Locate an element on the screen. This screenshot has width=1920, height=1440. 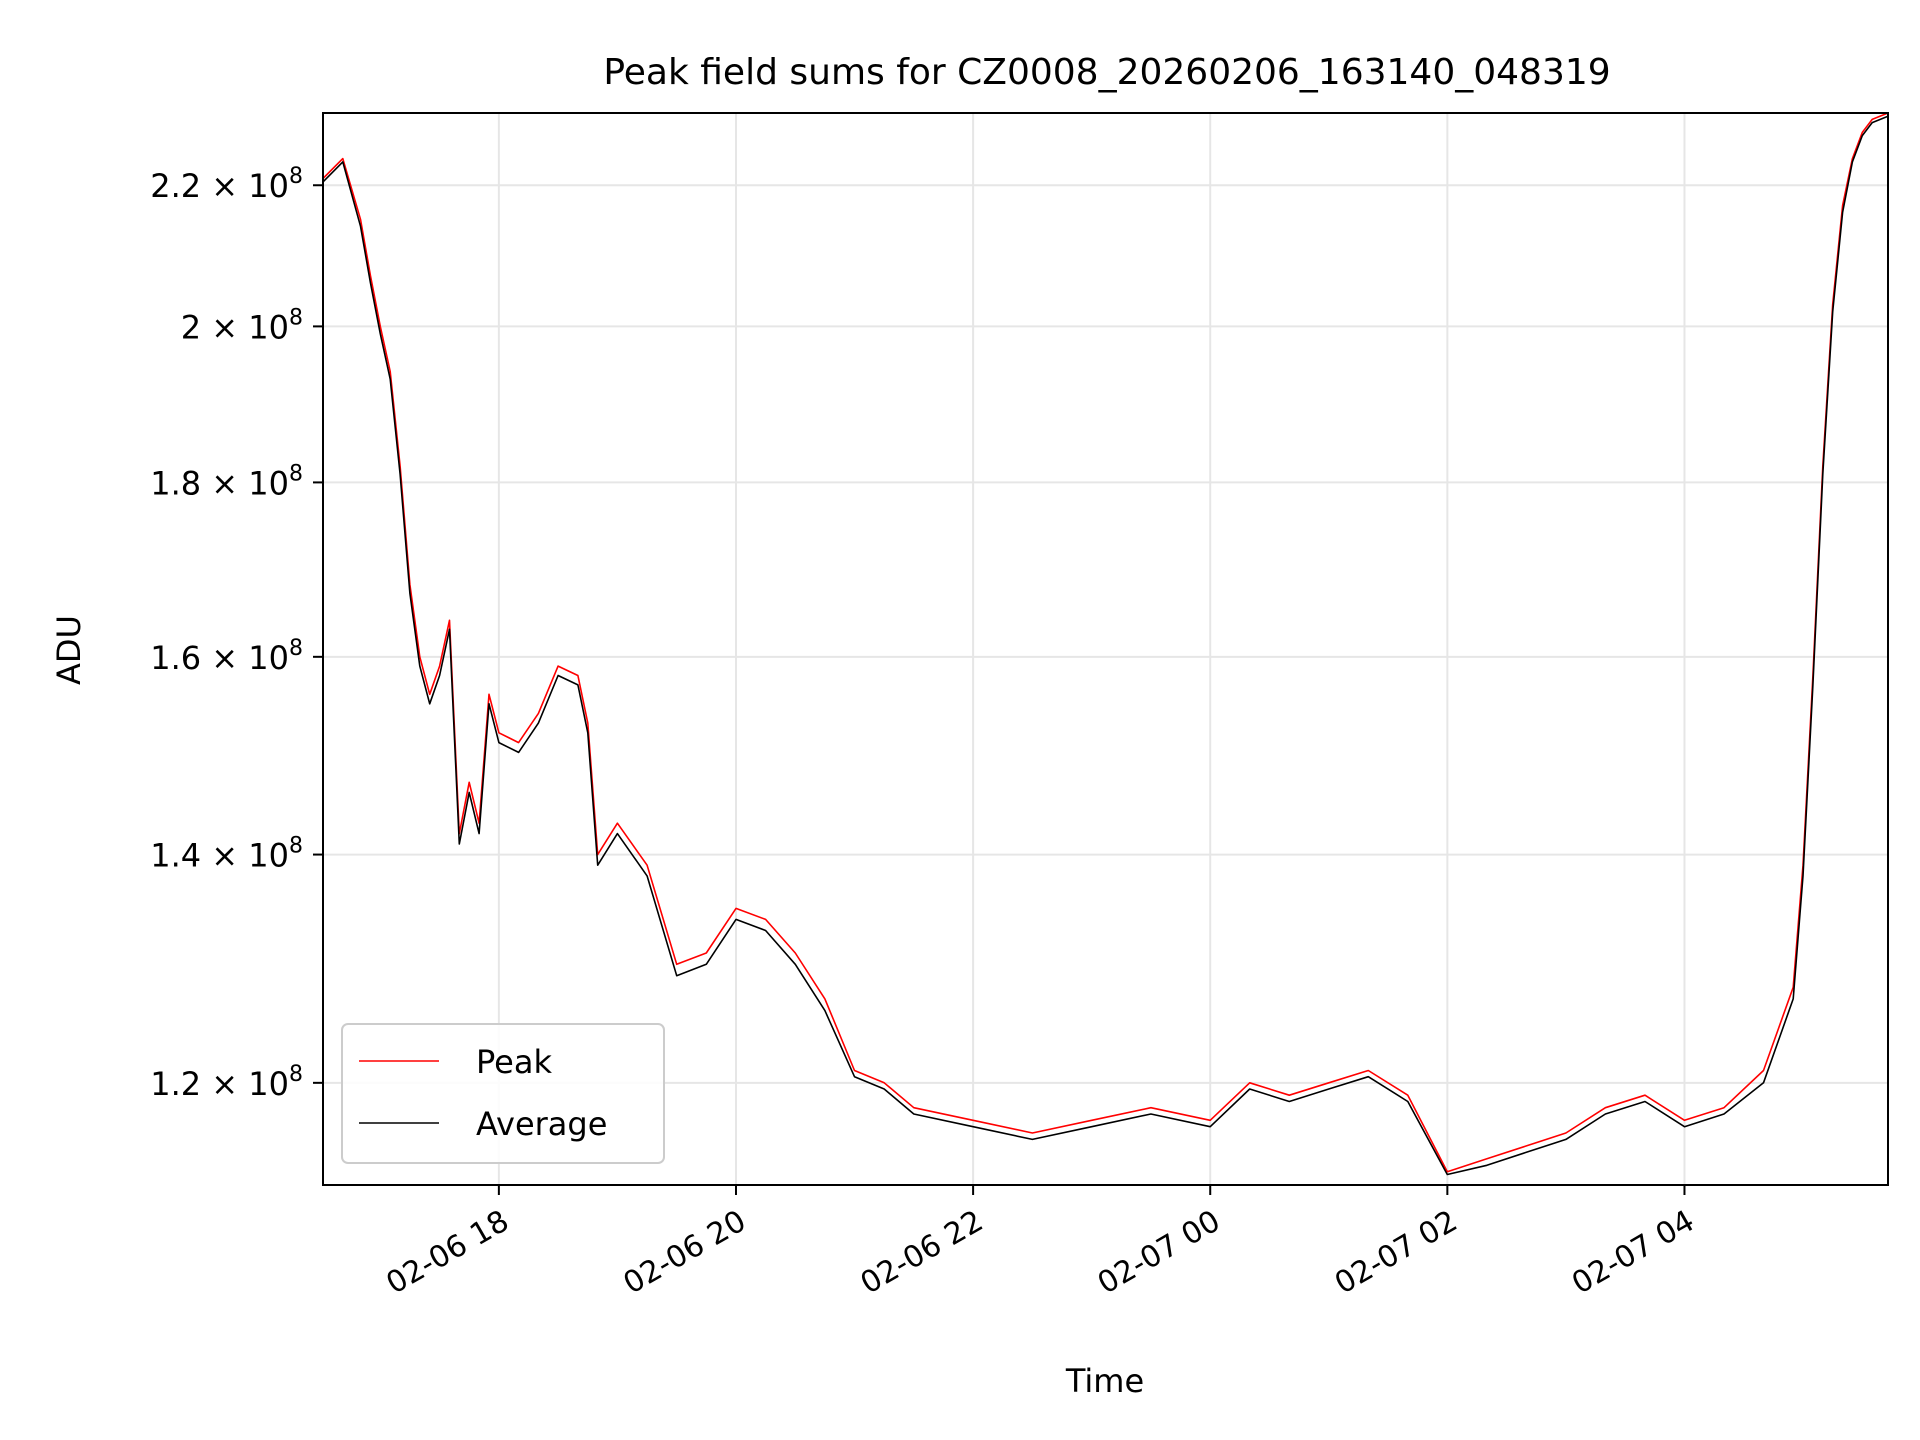
y-tick-mantissa: 2 is located at coordinates (191, 327).